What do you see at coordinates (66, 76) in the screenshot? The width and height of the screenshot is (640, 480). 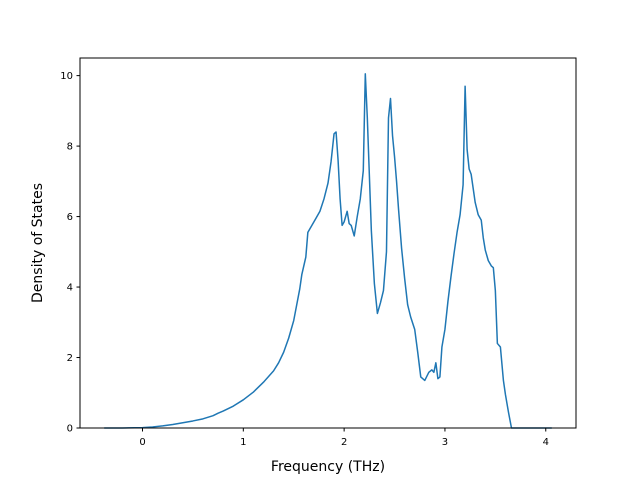 I see `y-tick-label: 10` at bounding box center [66, 76].